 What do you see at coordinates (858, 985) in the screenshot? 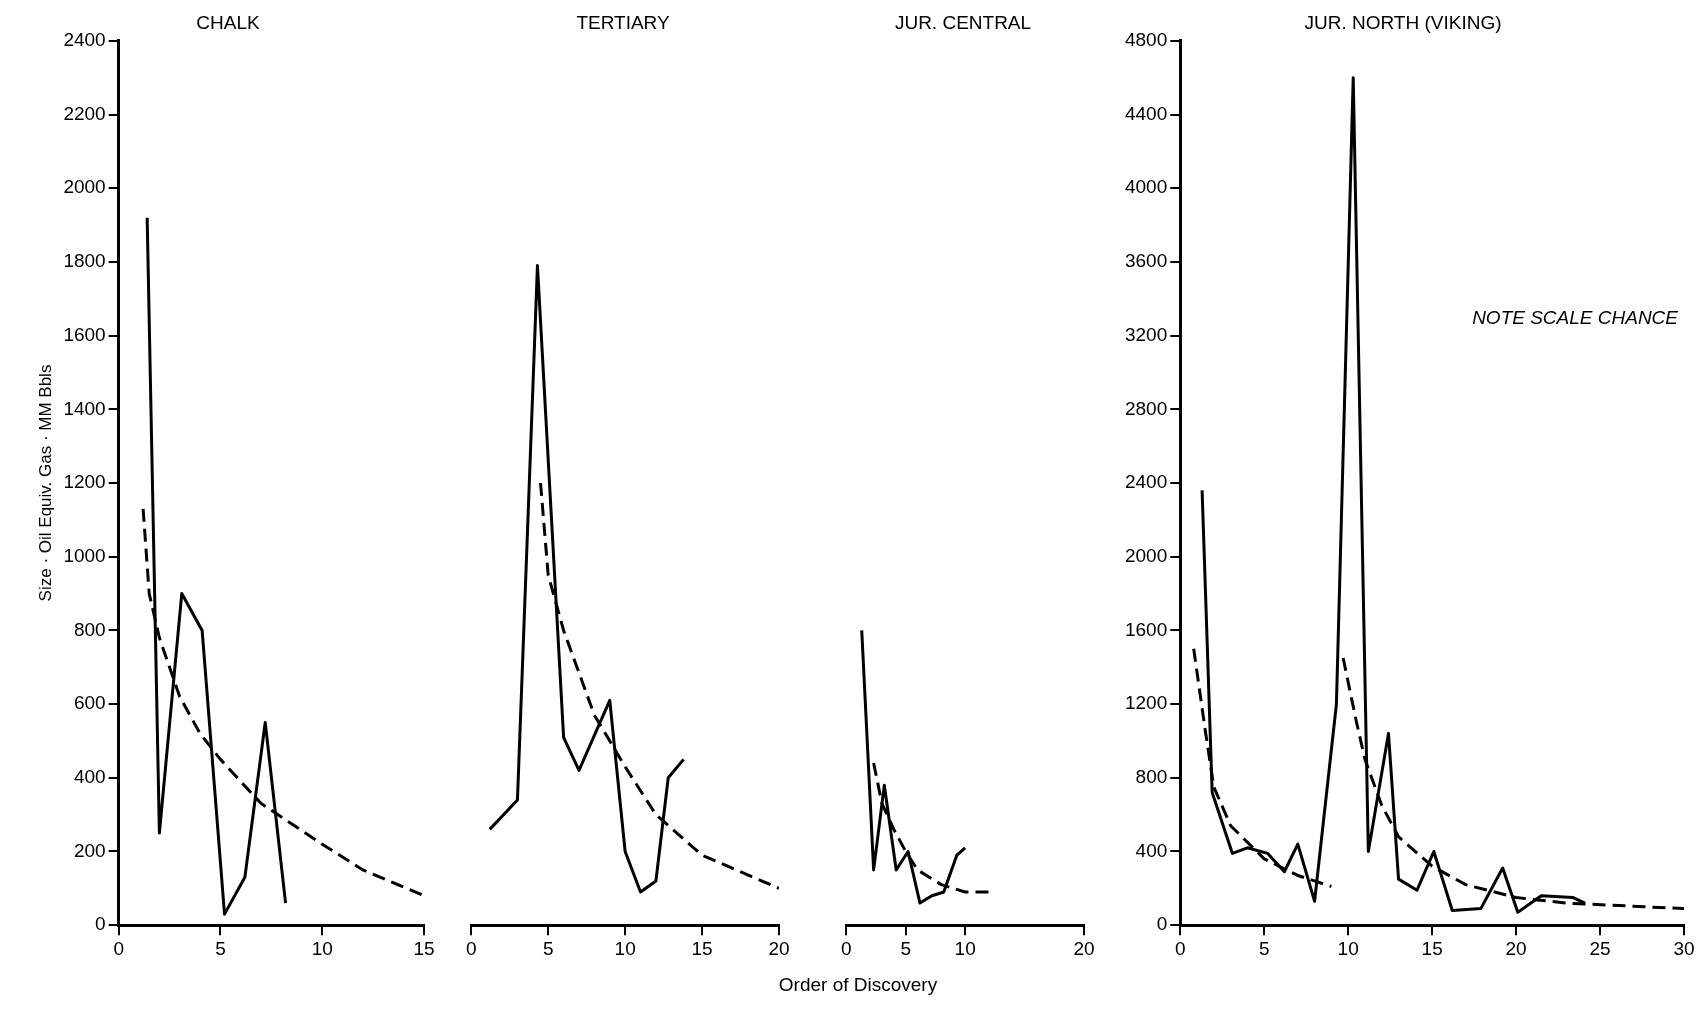
I see `x-axis-title: Order of Discovery` at bounding box center [858, 985].